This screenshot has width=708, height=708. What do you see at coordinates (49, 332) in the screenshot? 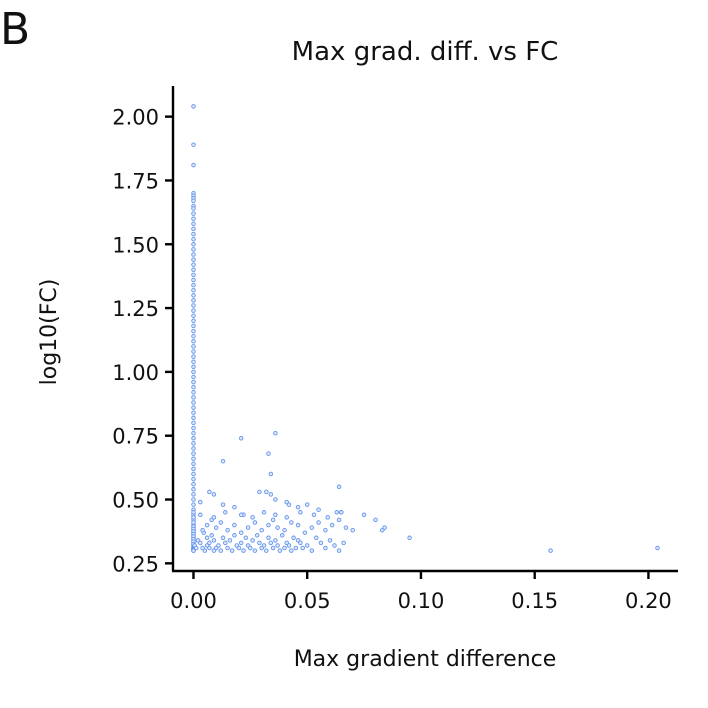
I see `y-axis-label: log10(FC)` at bounding box center [49, 332].